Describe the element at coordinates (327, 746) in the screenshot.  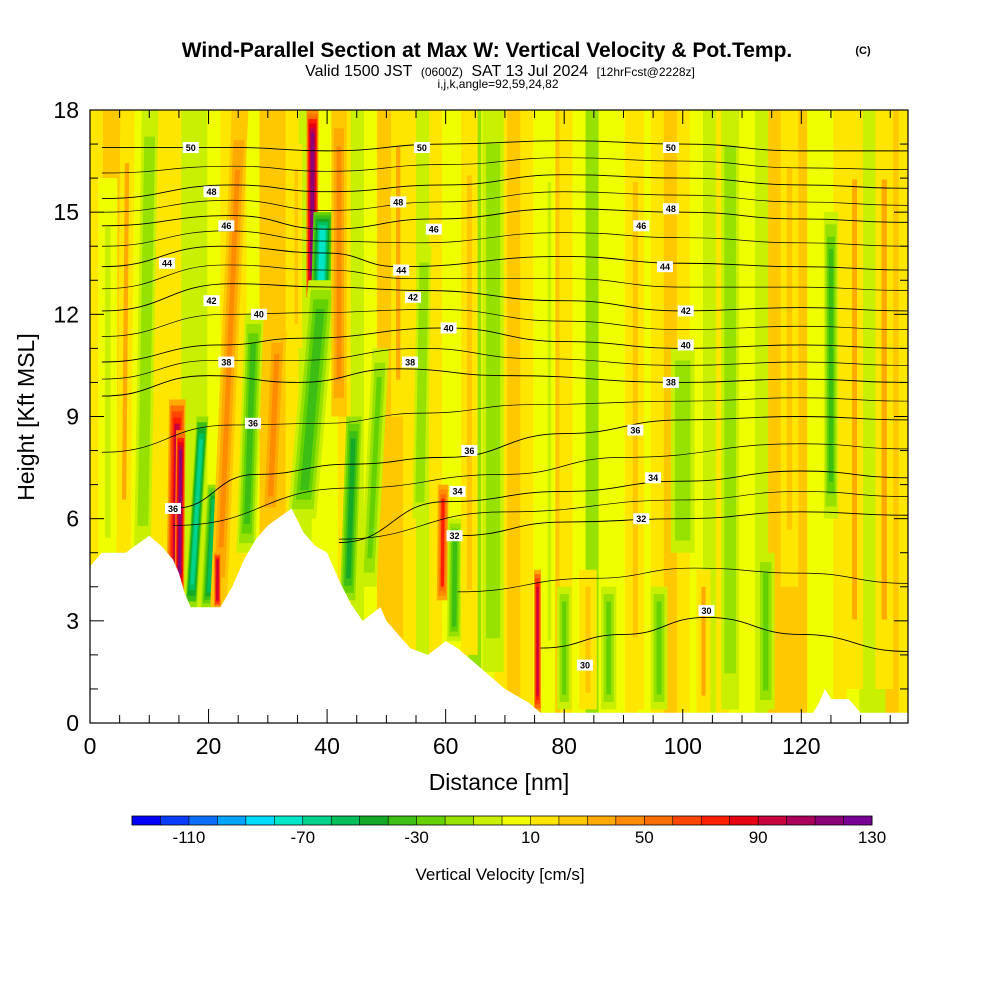
I see `x-tick-label: 40` at that location.